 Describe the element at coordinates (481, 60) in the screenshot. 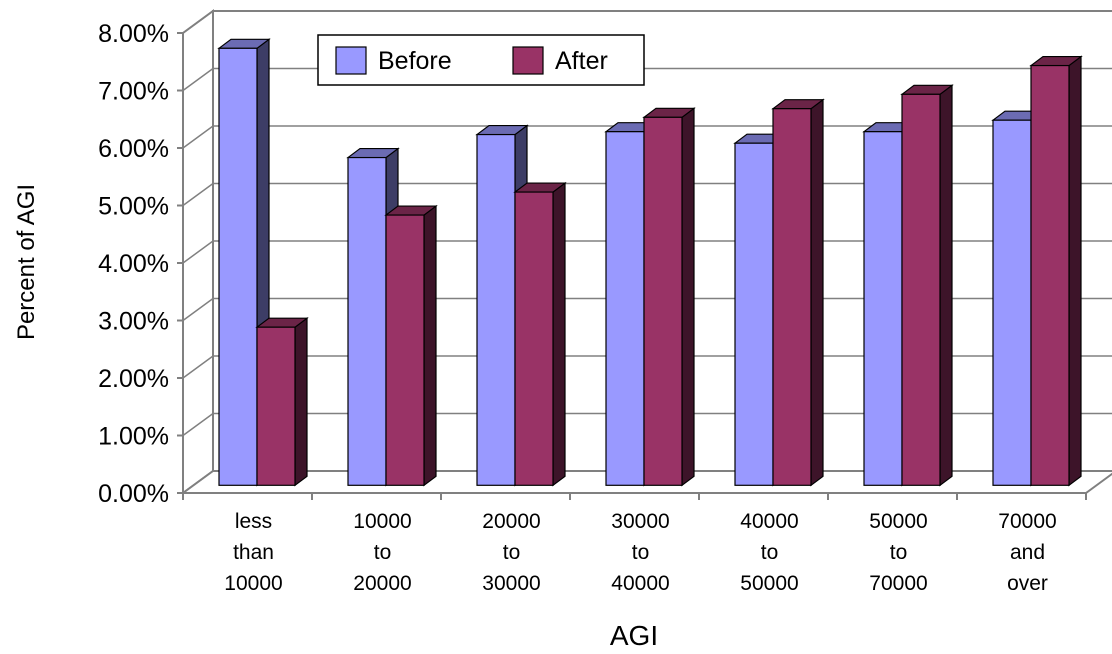

I see `legend: Before After` at that location.